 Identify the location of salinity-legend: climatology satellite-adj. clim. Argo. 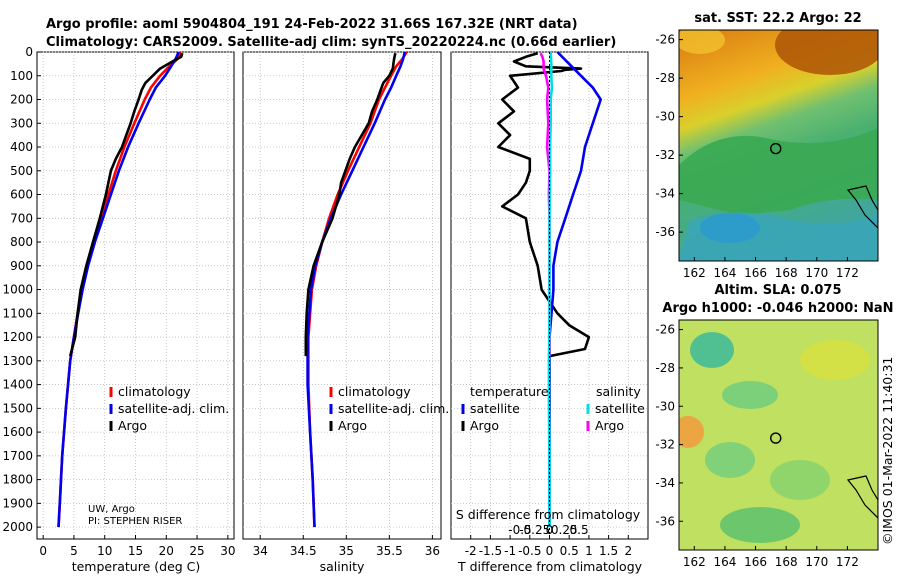
(389, 408).